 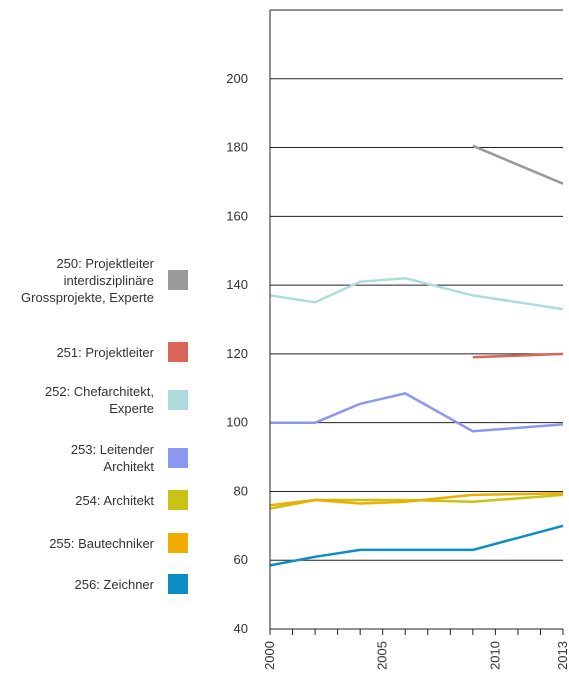 What do you see at coordinates (241, 490) in the screenshot?
I see `y-tick-label: 80` at bounding box center [241, 490].